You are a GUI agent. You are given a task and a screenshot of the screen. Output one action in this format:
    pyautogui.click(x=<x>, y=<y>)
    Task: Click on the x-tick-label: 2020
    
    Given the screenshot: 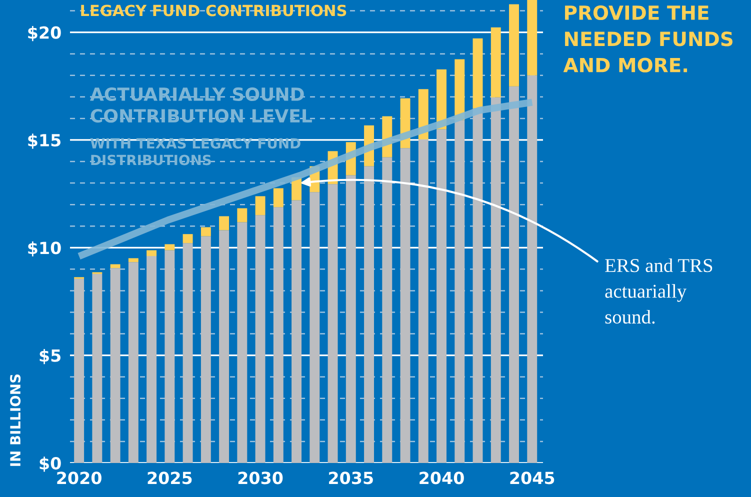 What is the action you would take?
    pyautogui.click(x=79, y=478)
    